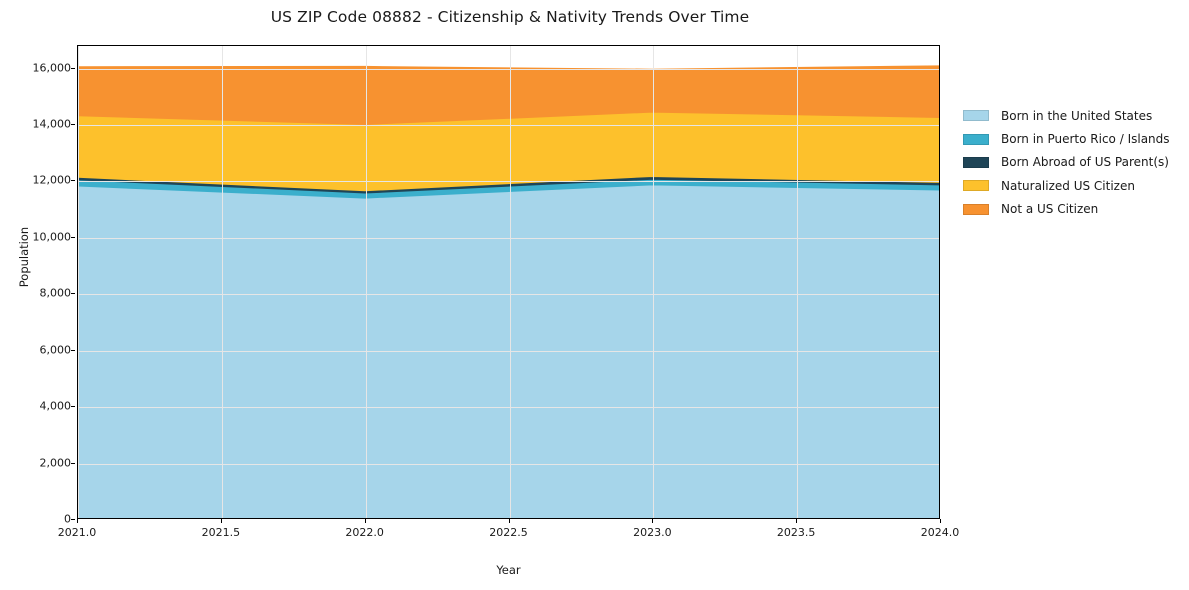 This screenshot has height=590, width=1189. I want to click on y-tick-label: 10,000, so click(52, 237).